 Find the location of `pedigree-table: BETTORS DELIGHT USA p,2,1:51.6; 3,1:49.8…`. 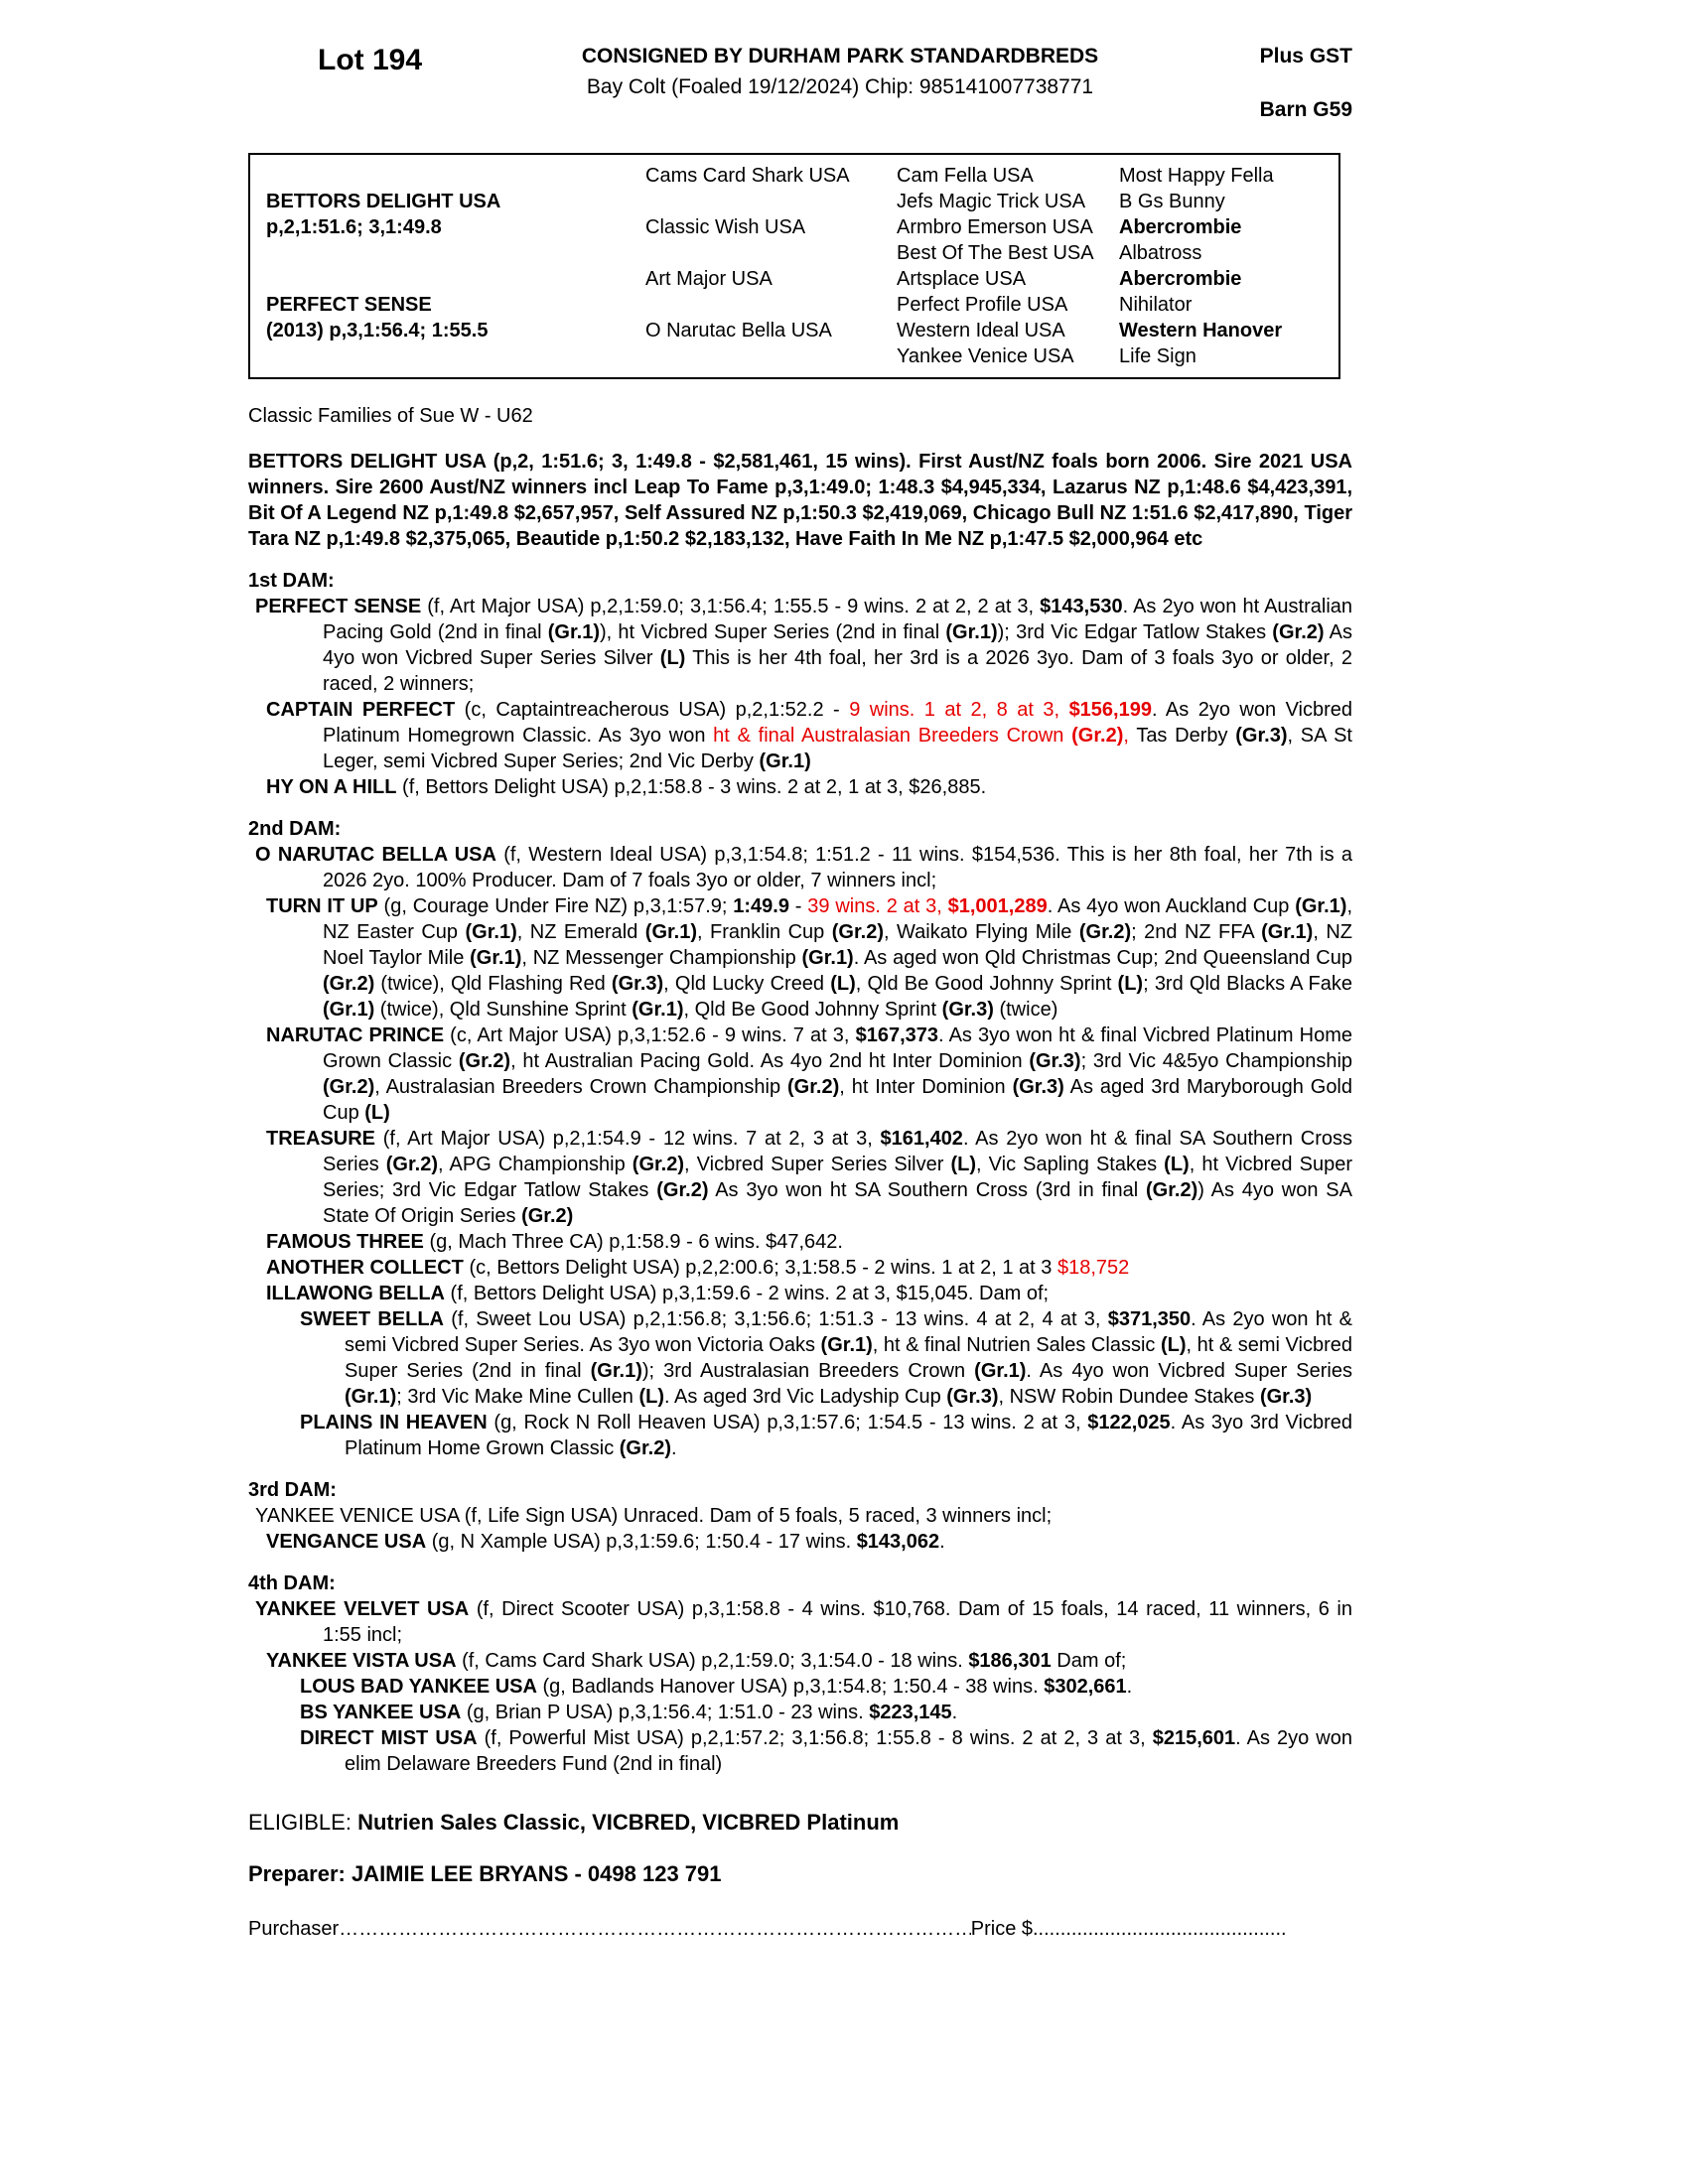

pedigree-table: BETTORS DELIGHT USA p,2,1:51.6; 3,1:49.8… is located at coordinates (794, 266).